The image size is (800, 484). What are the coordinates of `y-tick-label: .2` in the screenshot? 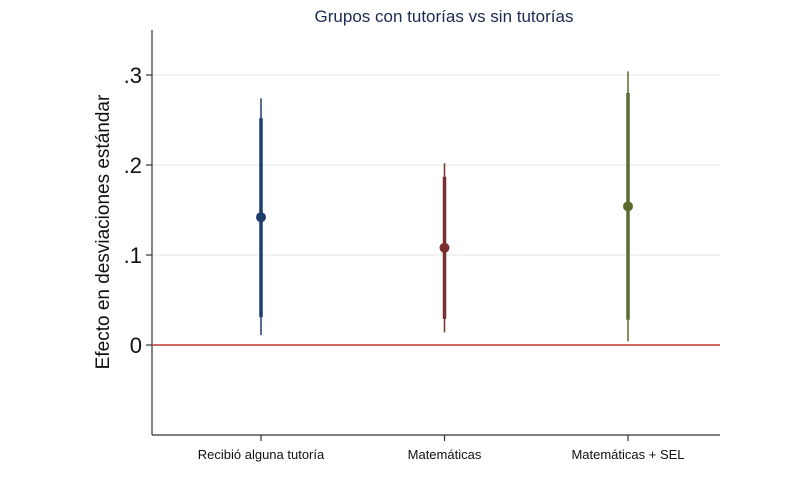 It's located at (133, 165).